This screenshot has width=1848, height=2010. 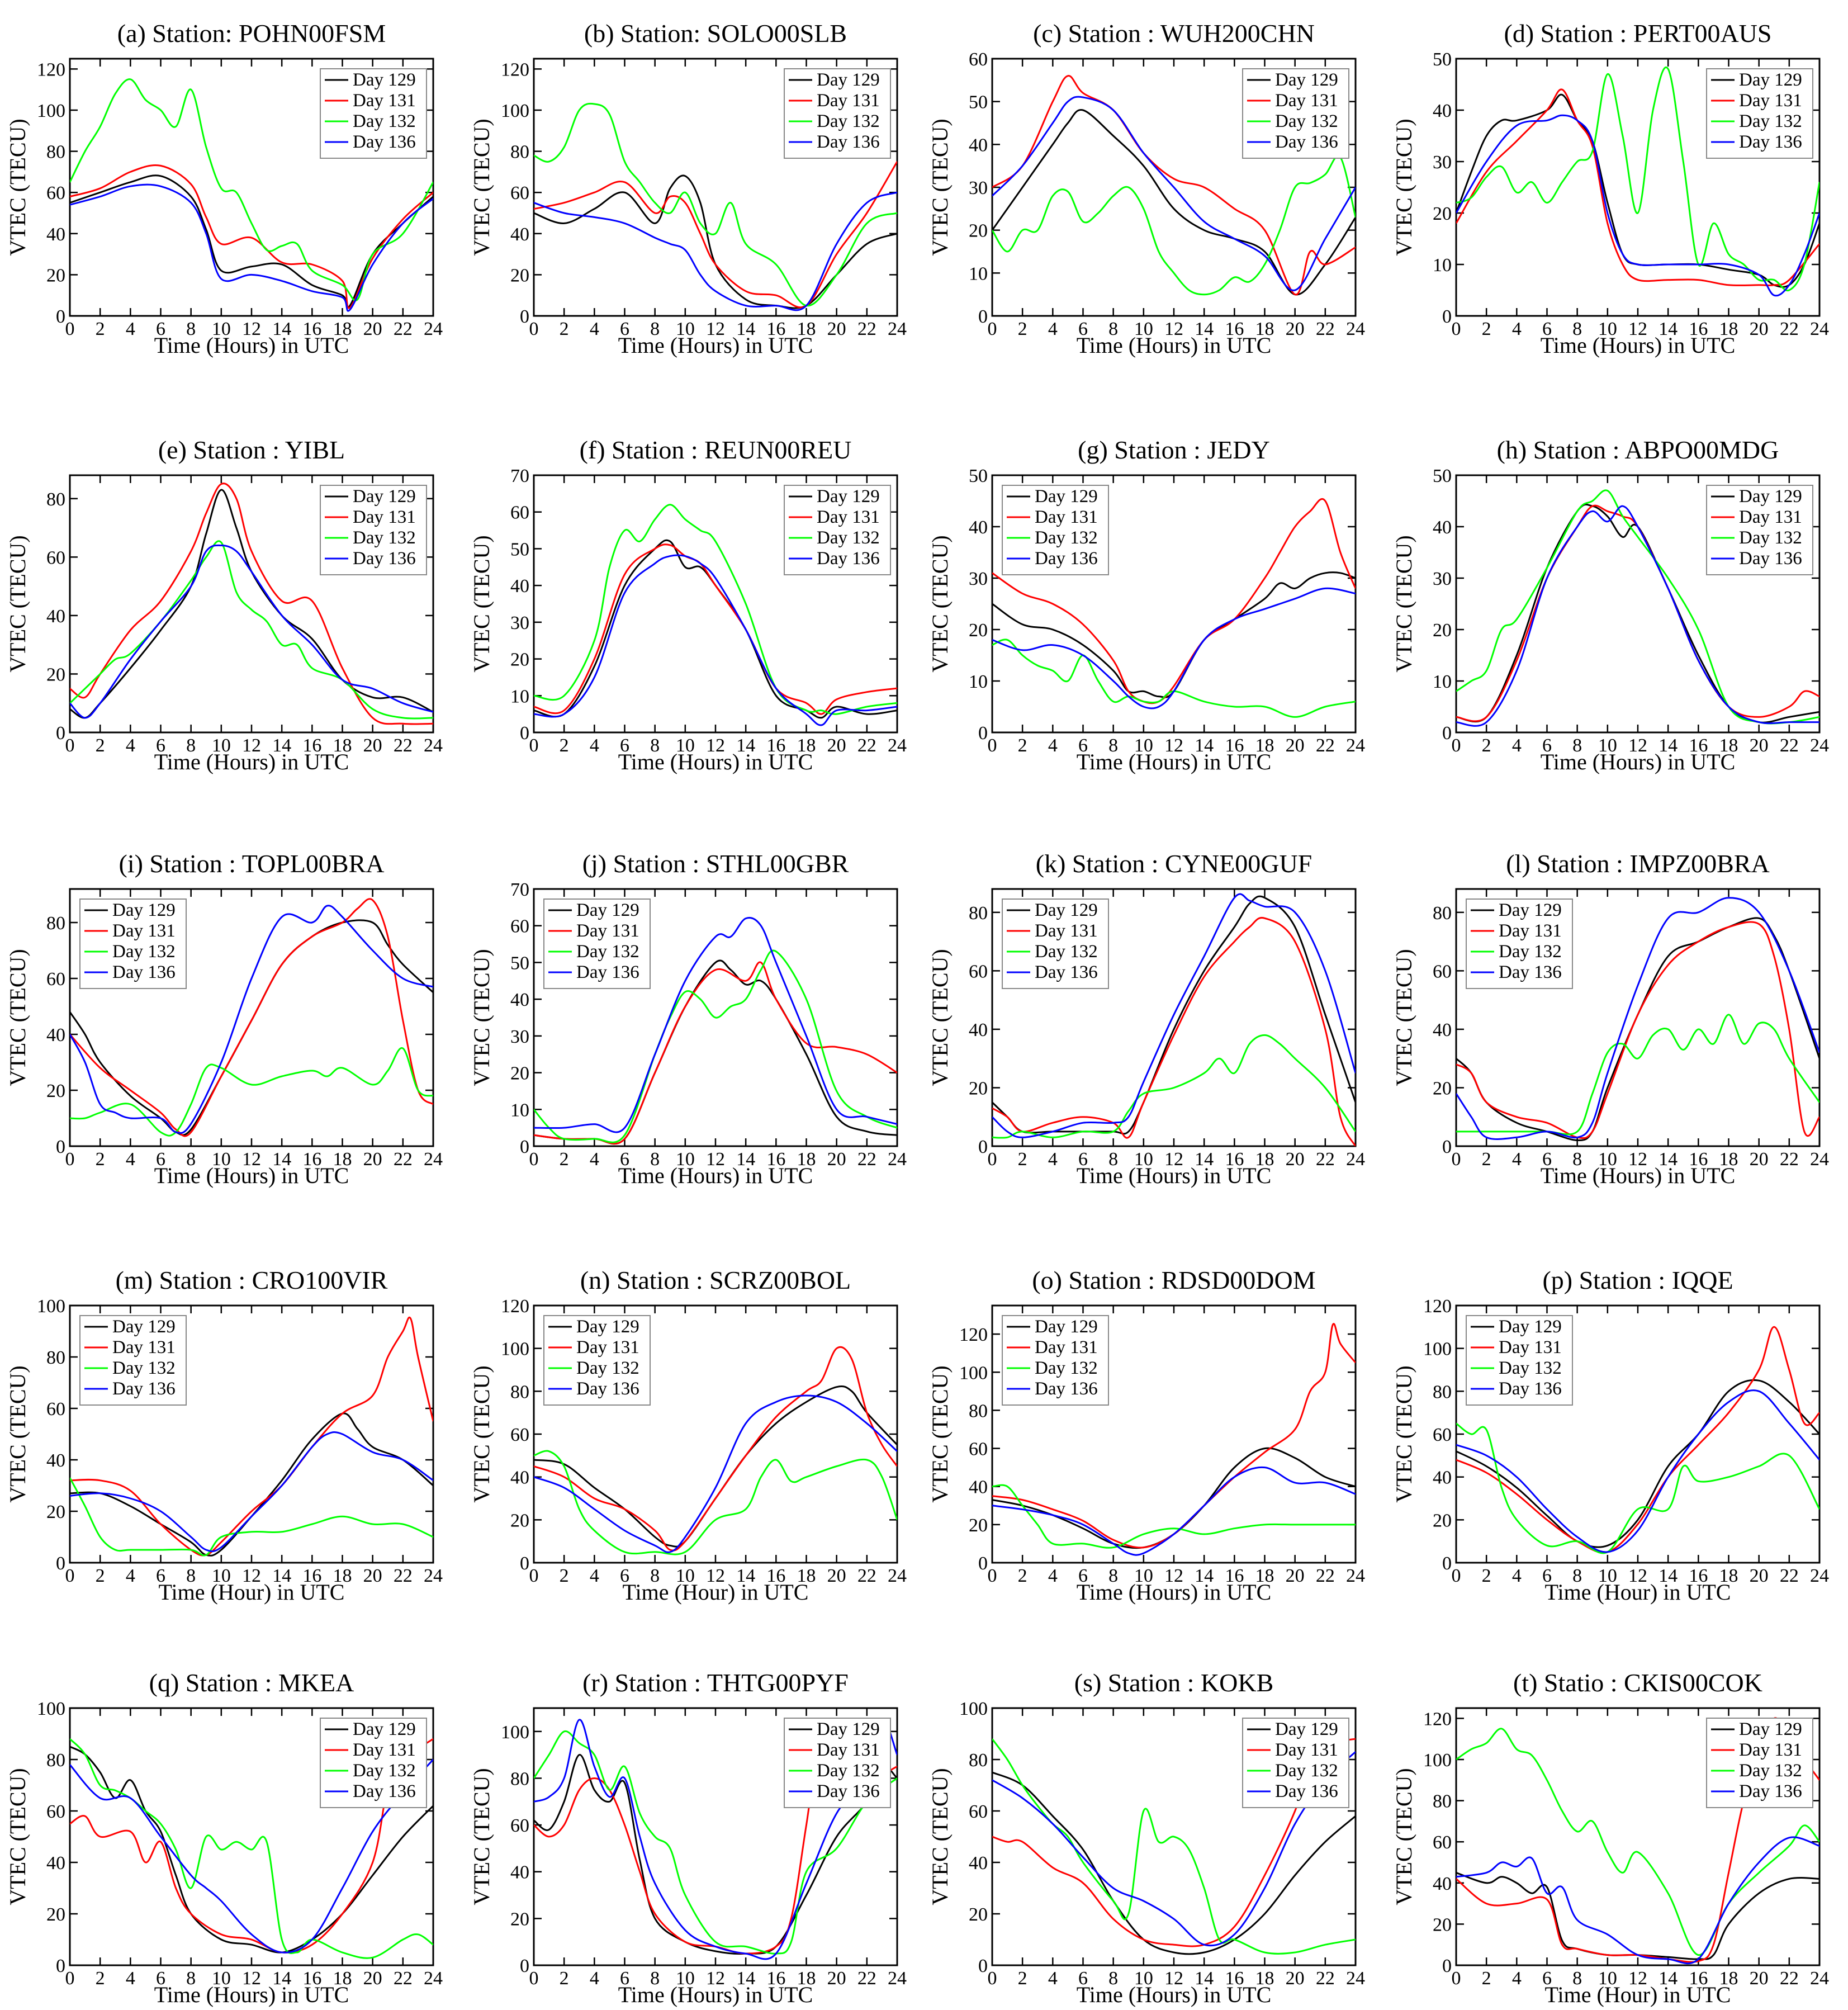 I want to click on y-tick-label: 120, so click(x=515, y=1306).